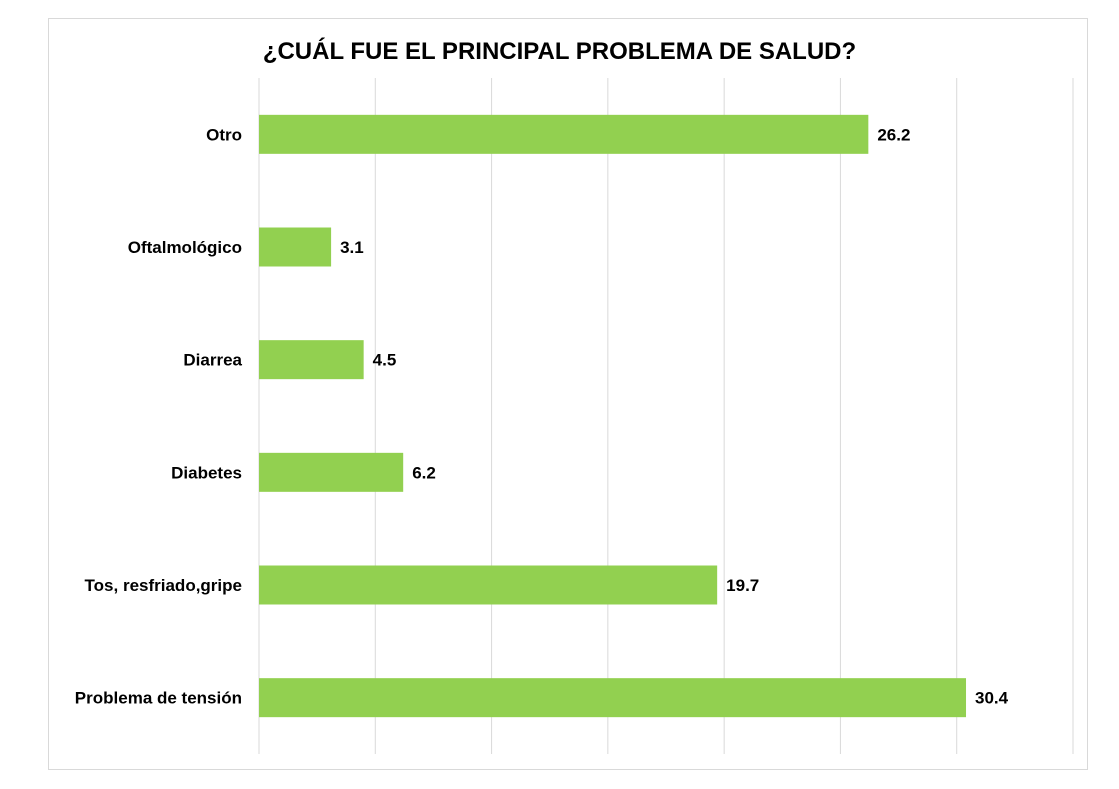 The image size is (1119, 789). I want to click on data-label: 19.7, so click(742, 585).